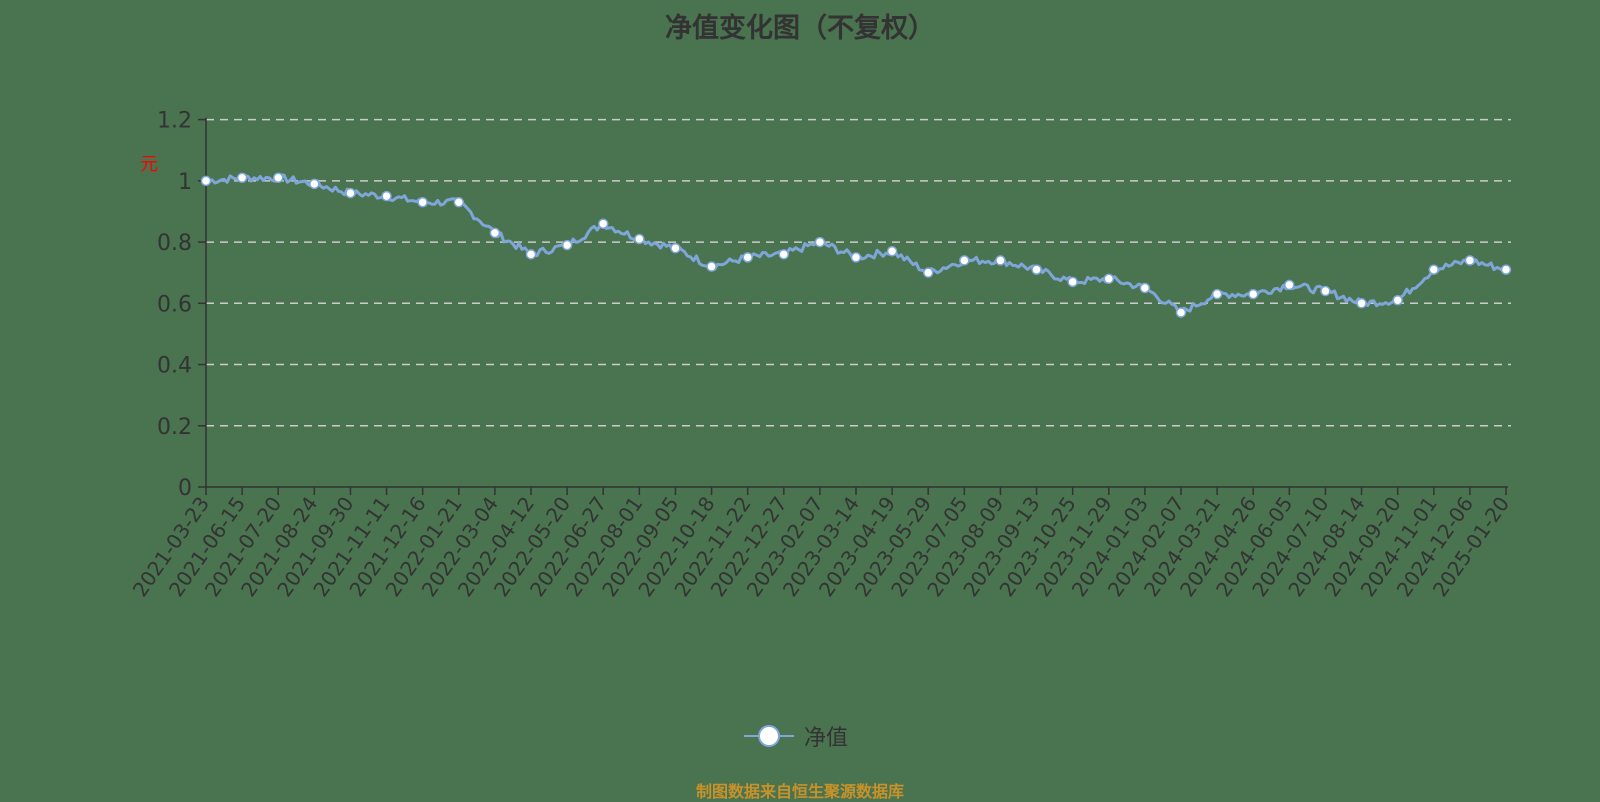  I want to click on y-tick-label: 0.2, so click(174, 427).